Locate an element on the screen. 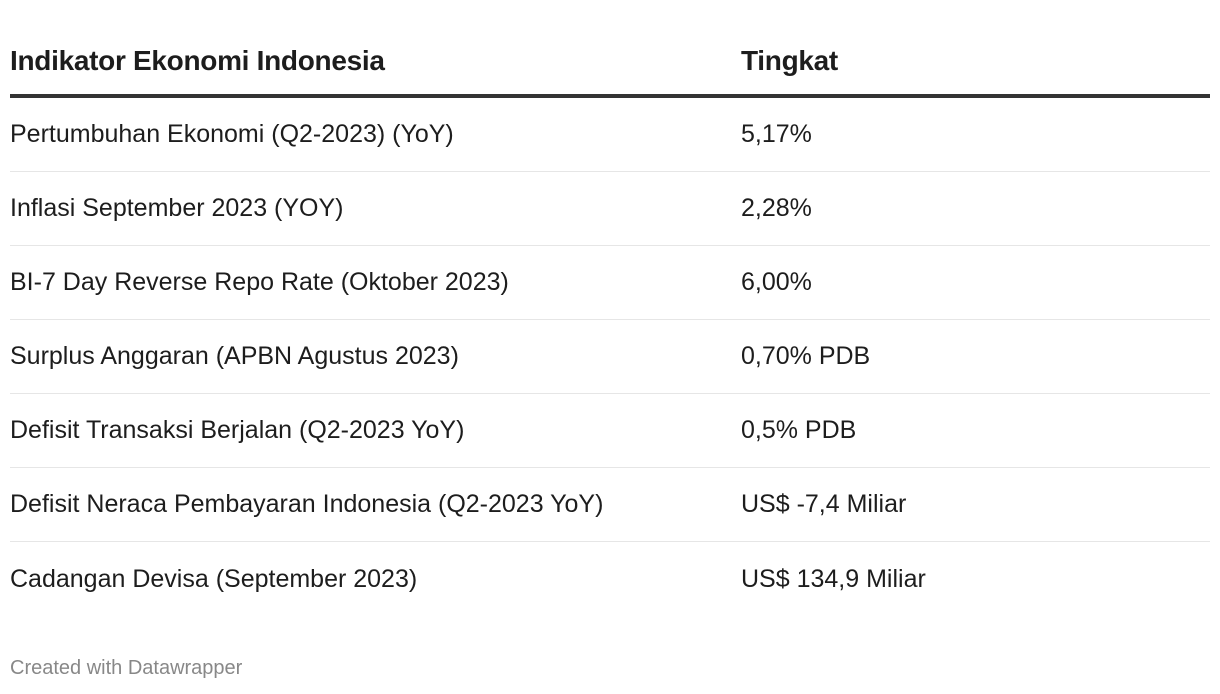 Image resolution: width=1220 pixels, height=694 pixels. rate-cell: 6,00% is located at coordinates (776, 282).